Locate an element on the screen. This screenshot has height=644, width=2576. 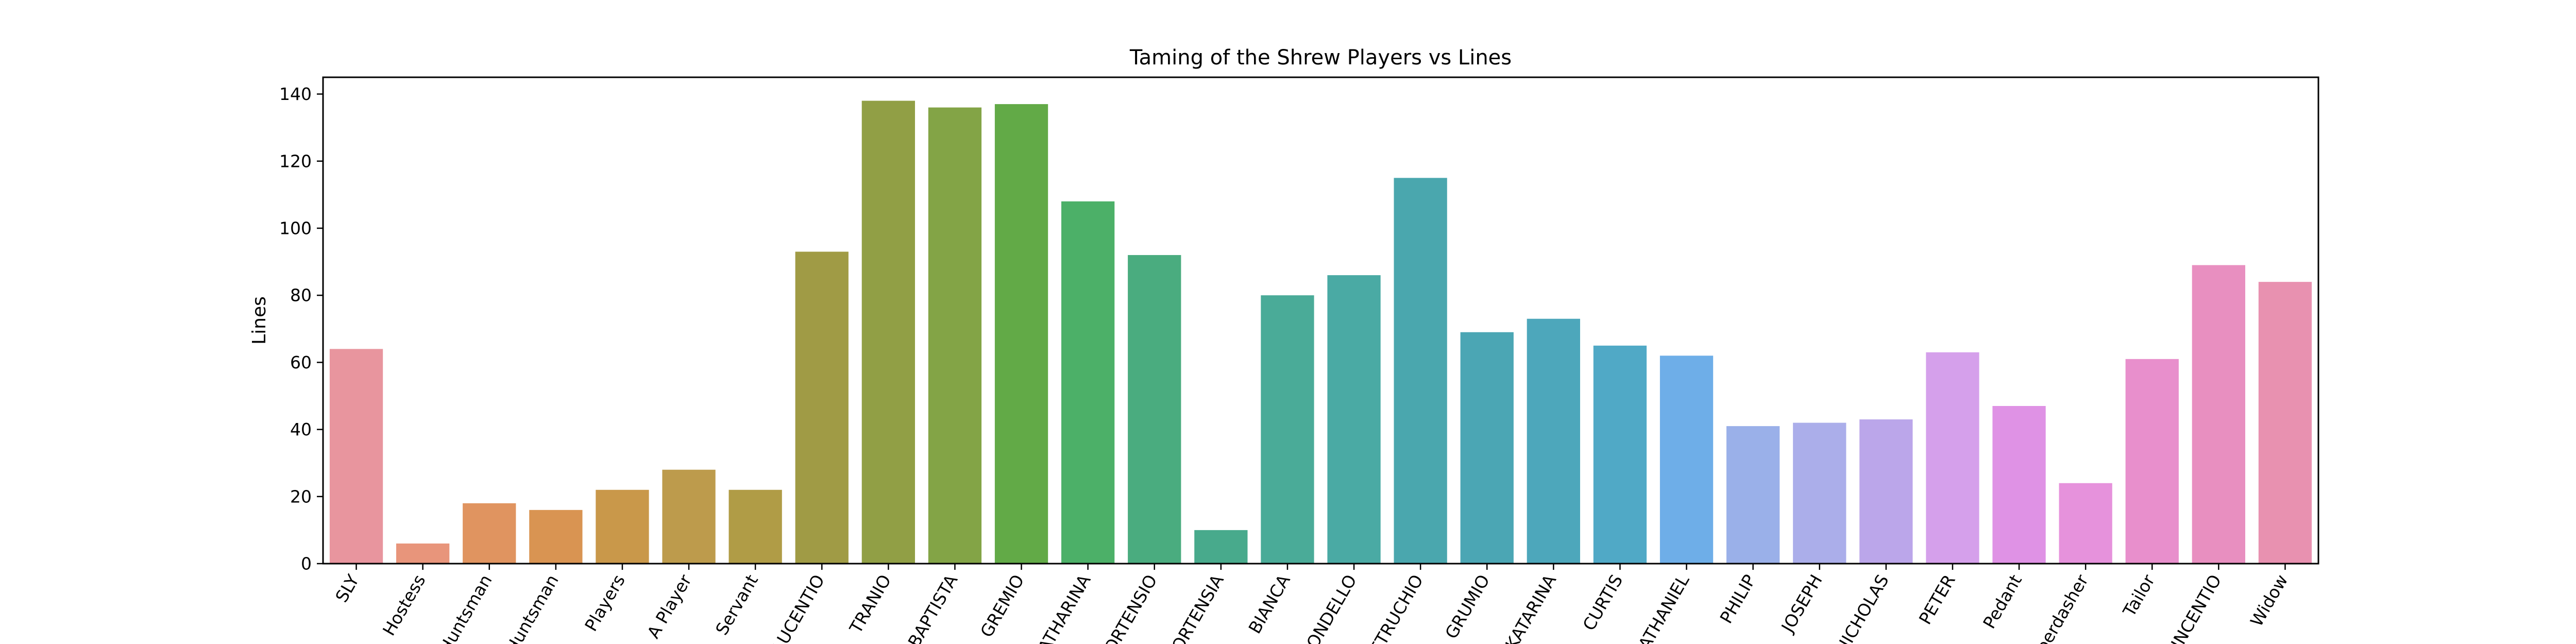
y-tick-label-2: 40 is located at coordinates (301, 429).